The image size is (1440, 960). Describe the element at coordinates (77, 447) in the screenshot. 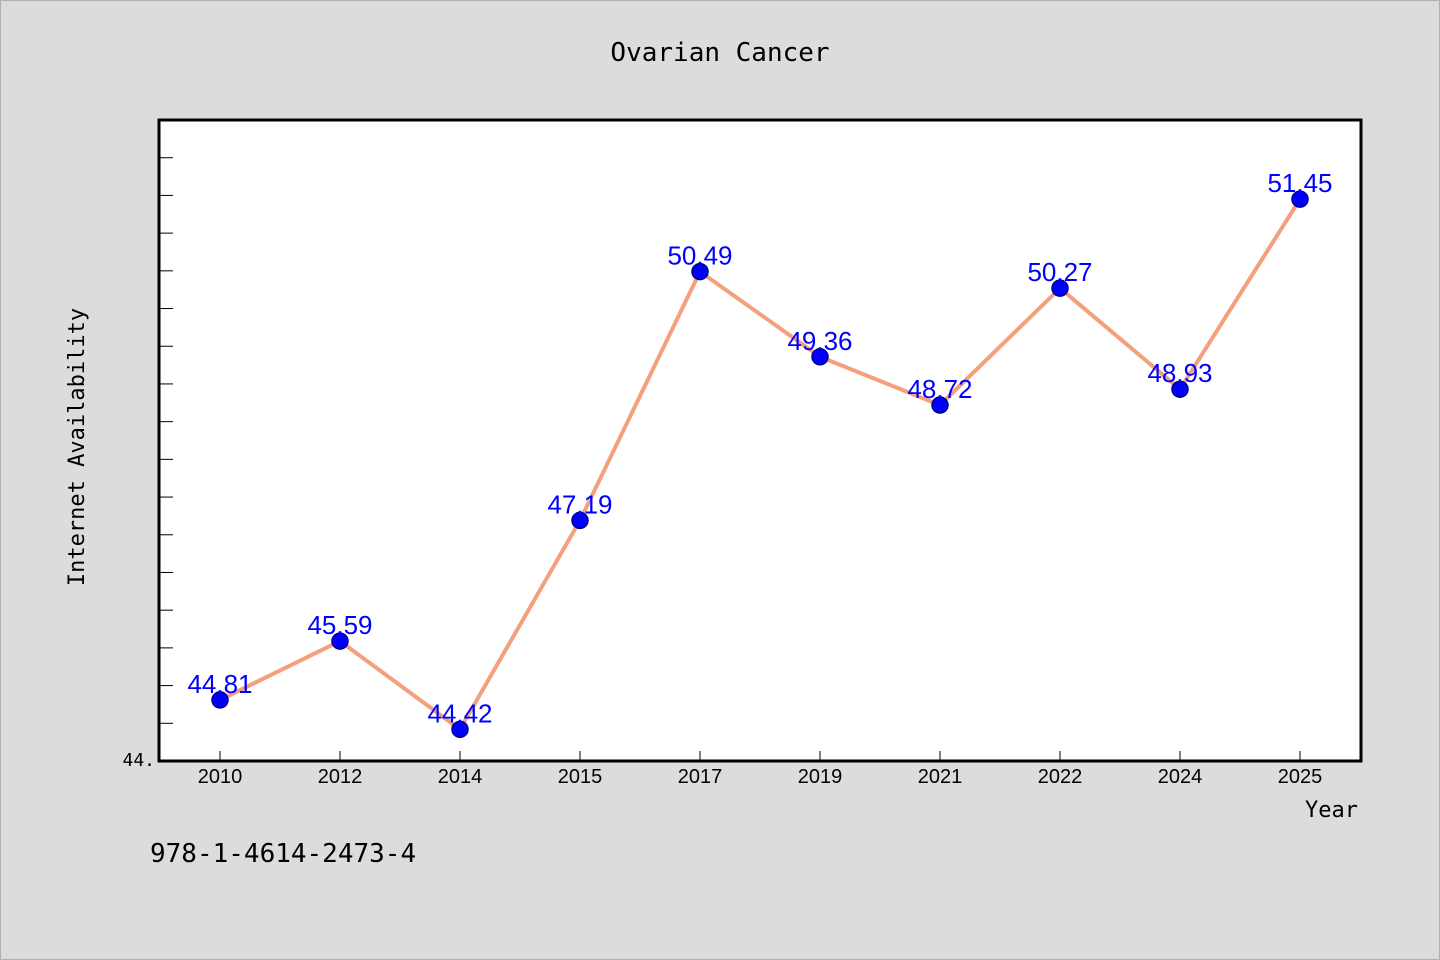

I see `y-axis-label: Internet Availability` at that location.